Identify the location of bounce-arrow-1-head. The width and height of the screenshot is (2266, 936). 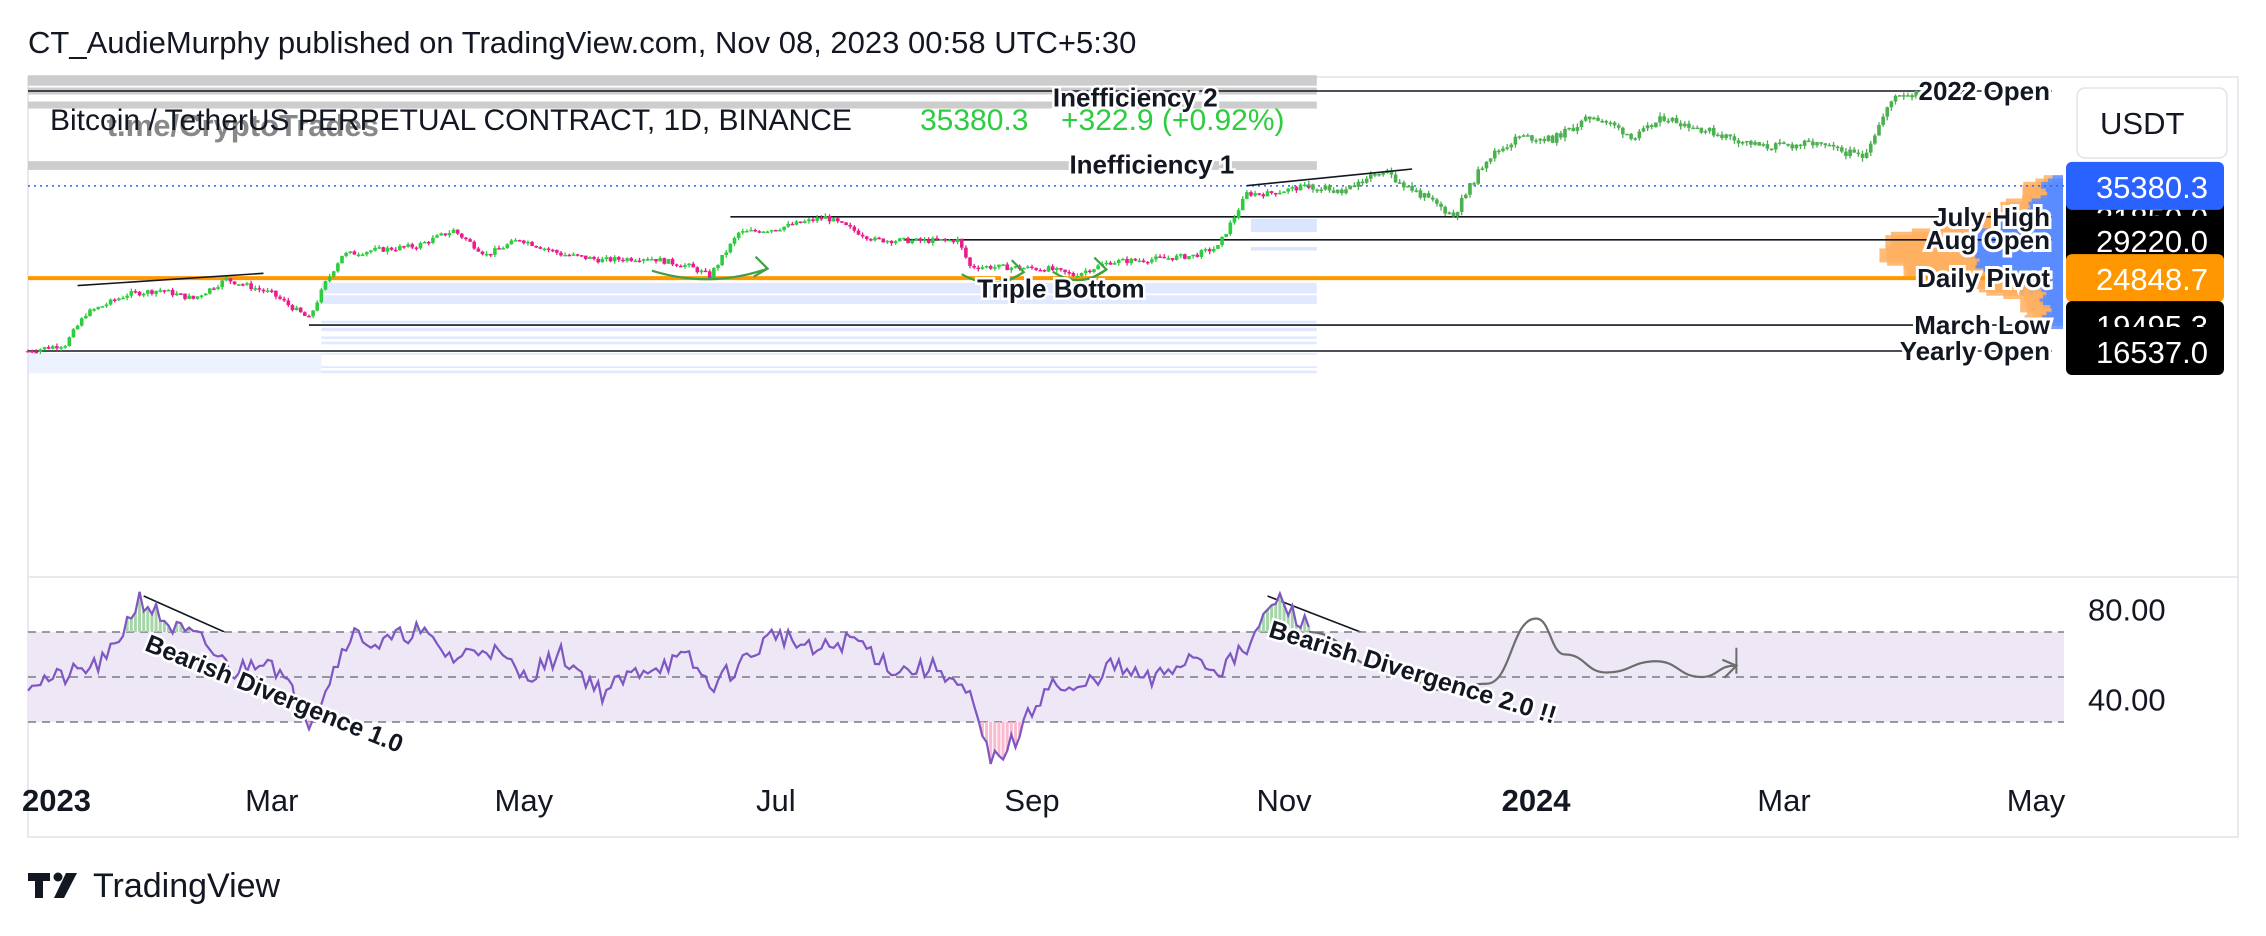
(761, 266).